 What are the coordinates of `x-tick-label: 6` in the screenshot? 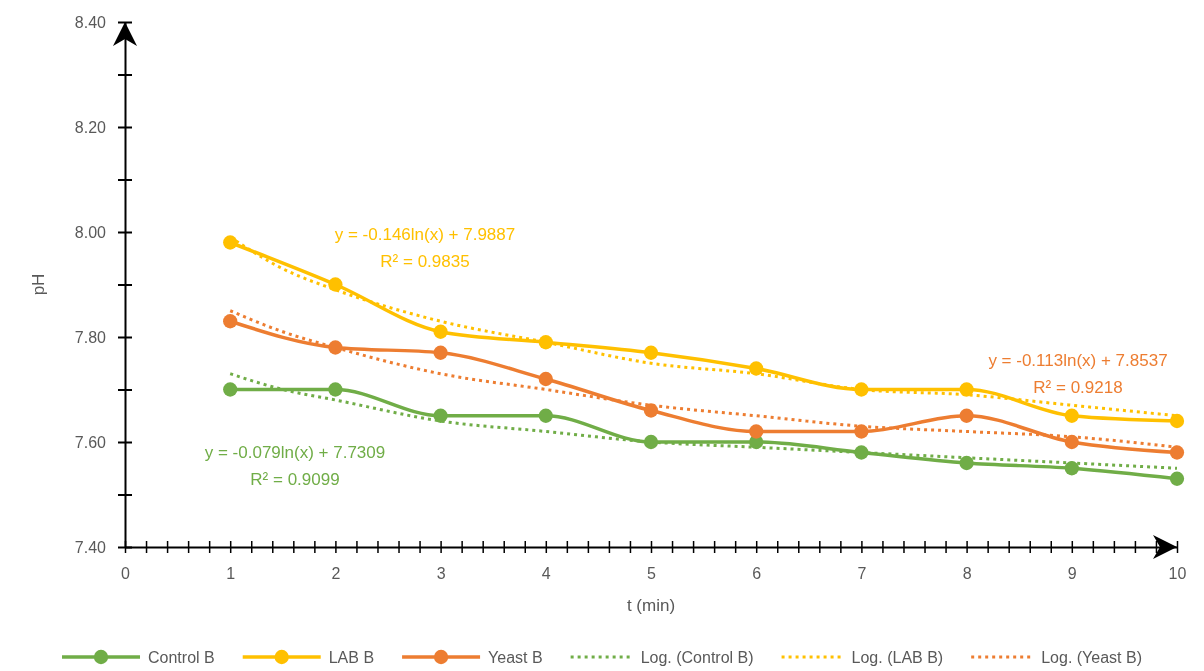 It's located at (757, 574).